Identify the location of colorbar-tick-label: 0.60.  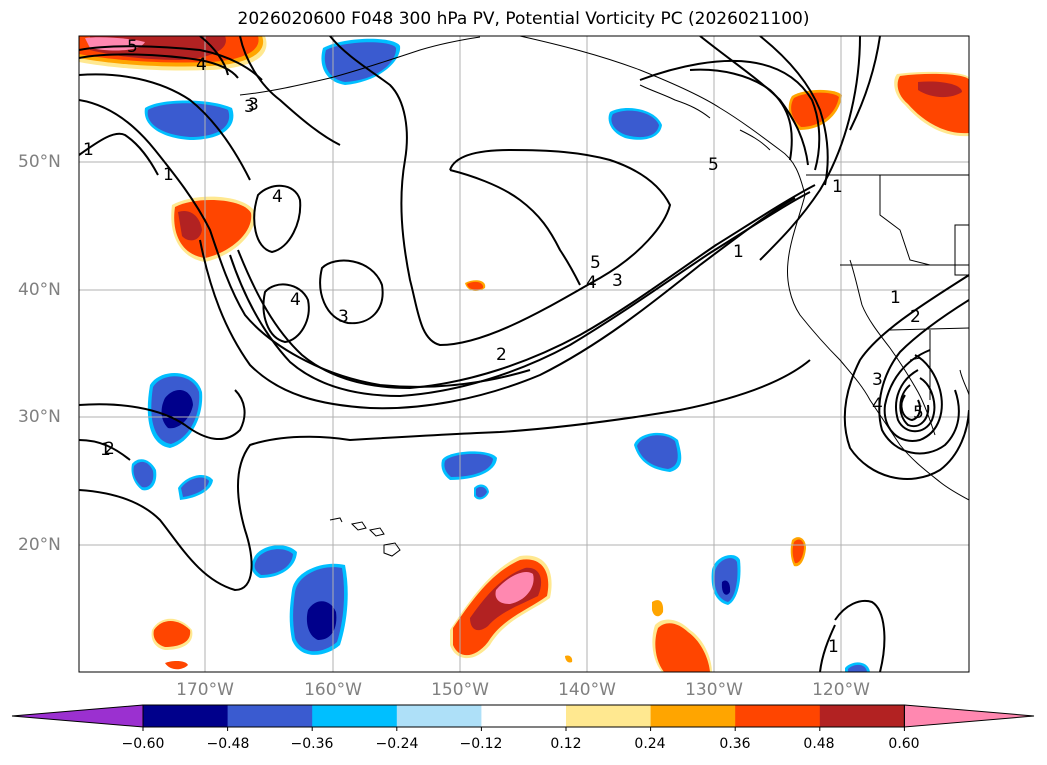
(904, 744).